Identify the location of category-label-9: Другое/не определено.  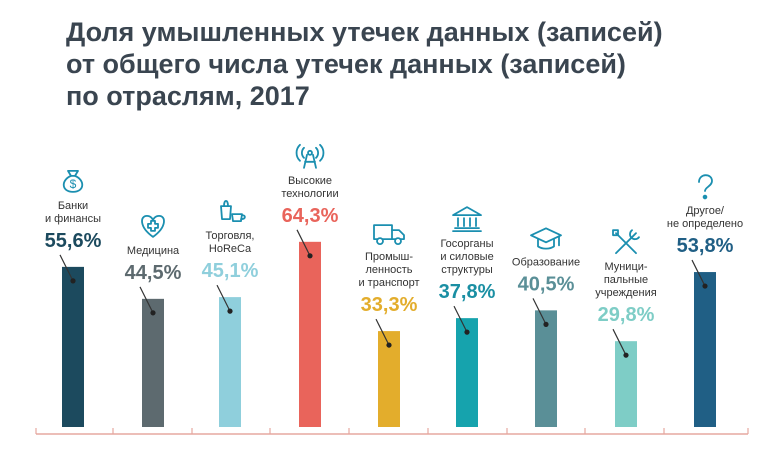
(705, 217).